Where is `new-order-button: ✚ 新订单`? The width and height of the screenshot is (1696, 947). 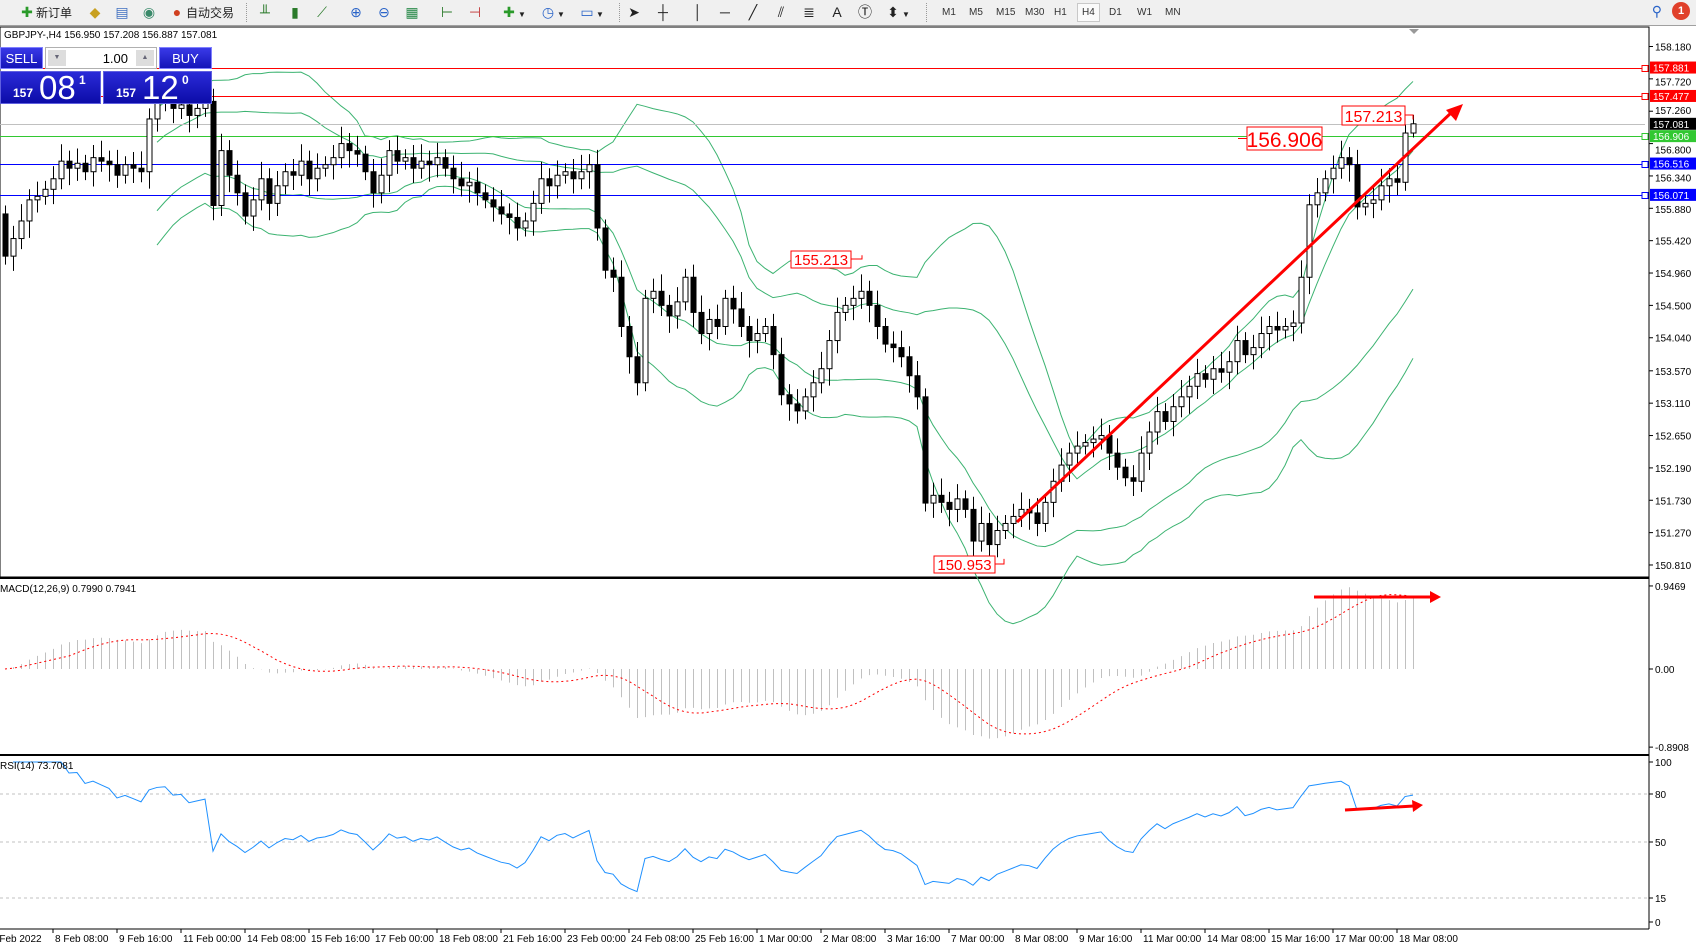
new-order-button: ✚ 新订单 is located at coordinates (45, 12).